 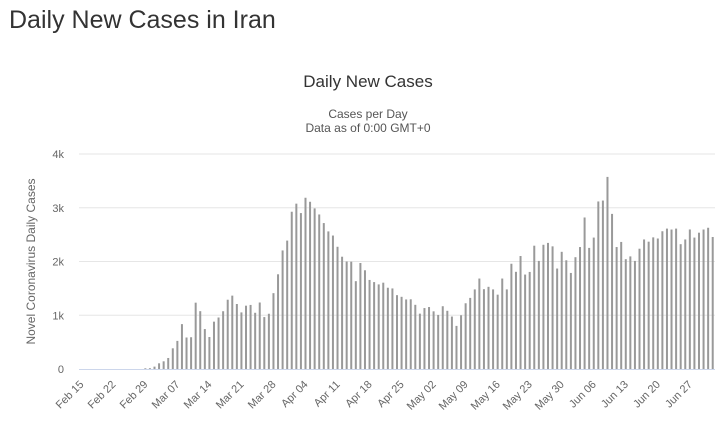 I want to click on x-tick-label: Apr 18, so click(x=358, y=394).